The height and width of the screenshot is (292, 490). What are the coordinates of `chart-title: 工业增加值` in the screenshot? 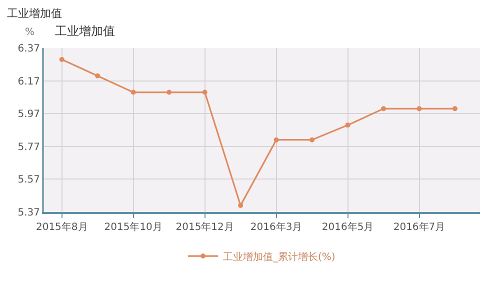 It's located at (34, 13).